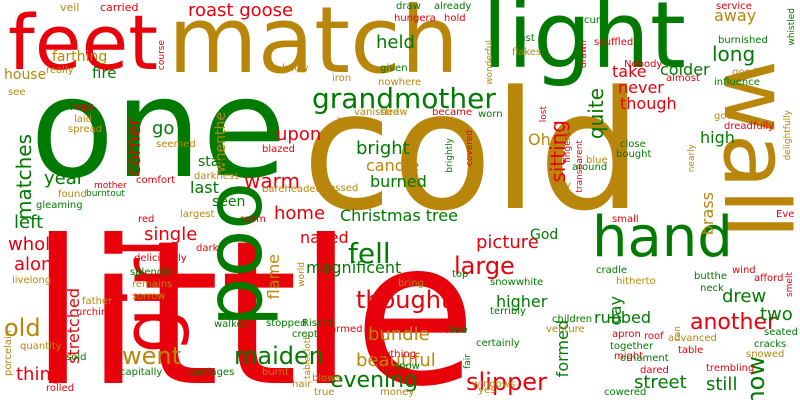 This screenshot has width=800, height=400. What do you see at coordinates (729, 116) in the screenshot?
I see `word-goose: goose` at bounding box center [729, 116].